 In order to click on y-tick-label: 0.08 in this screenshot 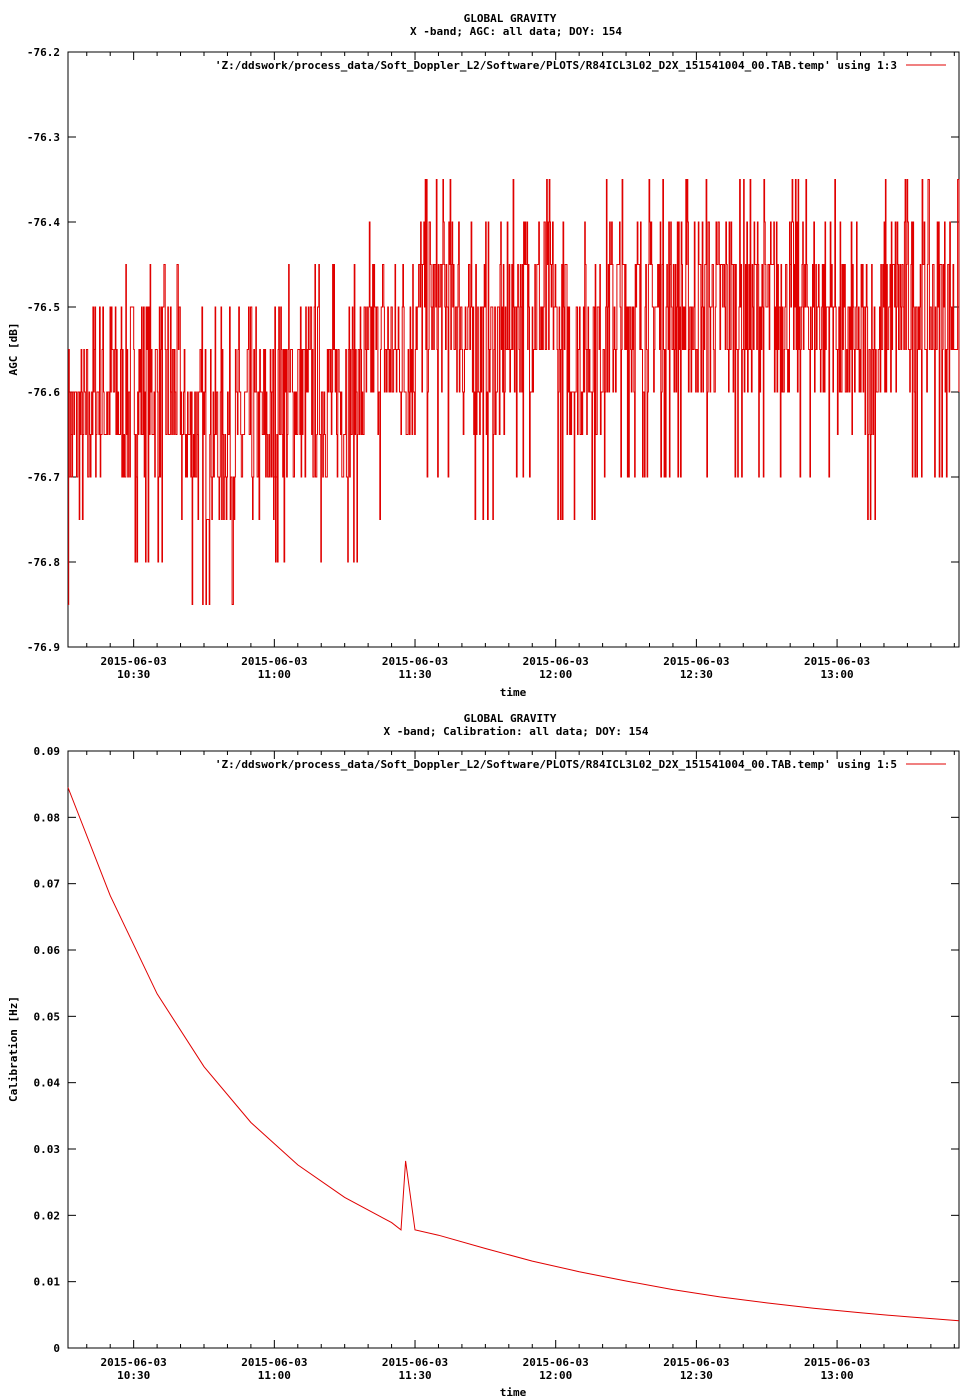, I will do `click(47, 817)`.